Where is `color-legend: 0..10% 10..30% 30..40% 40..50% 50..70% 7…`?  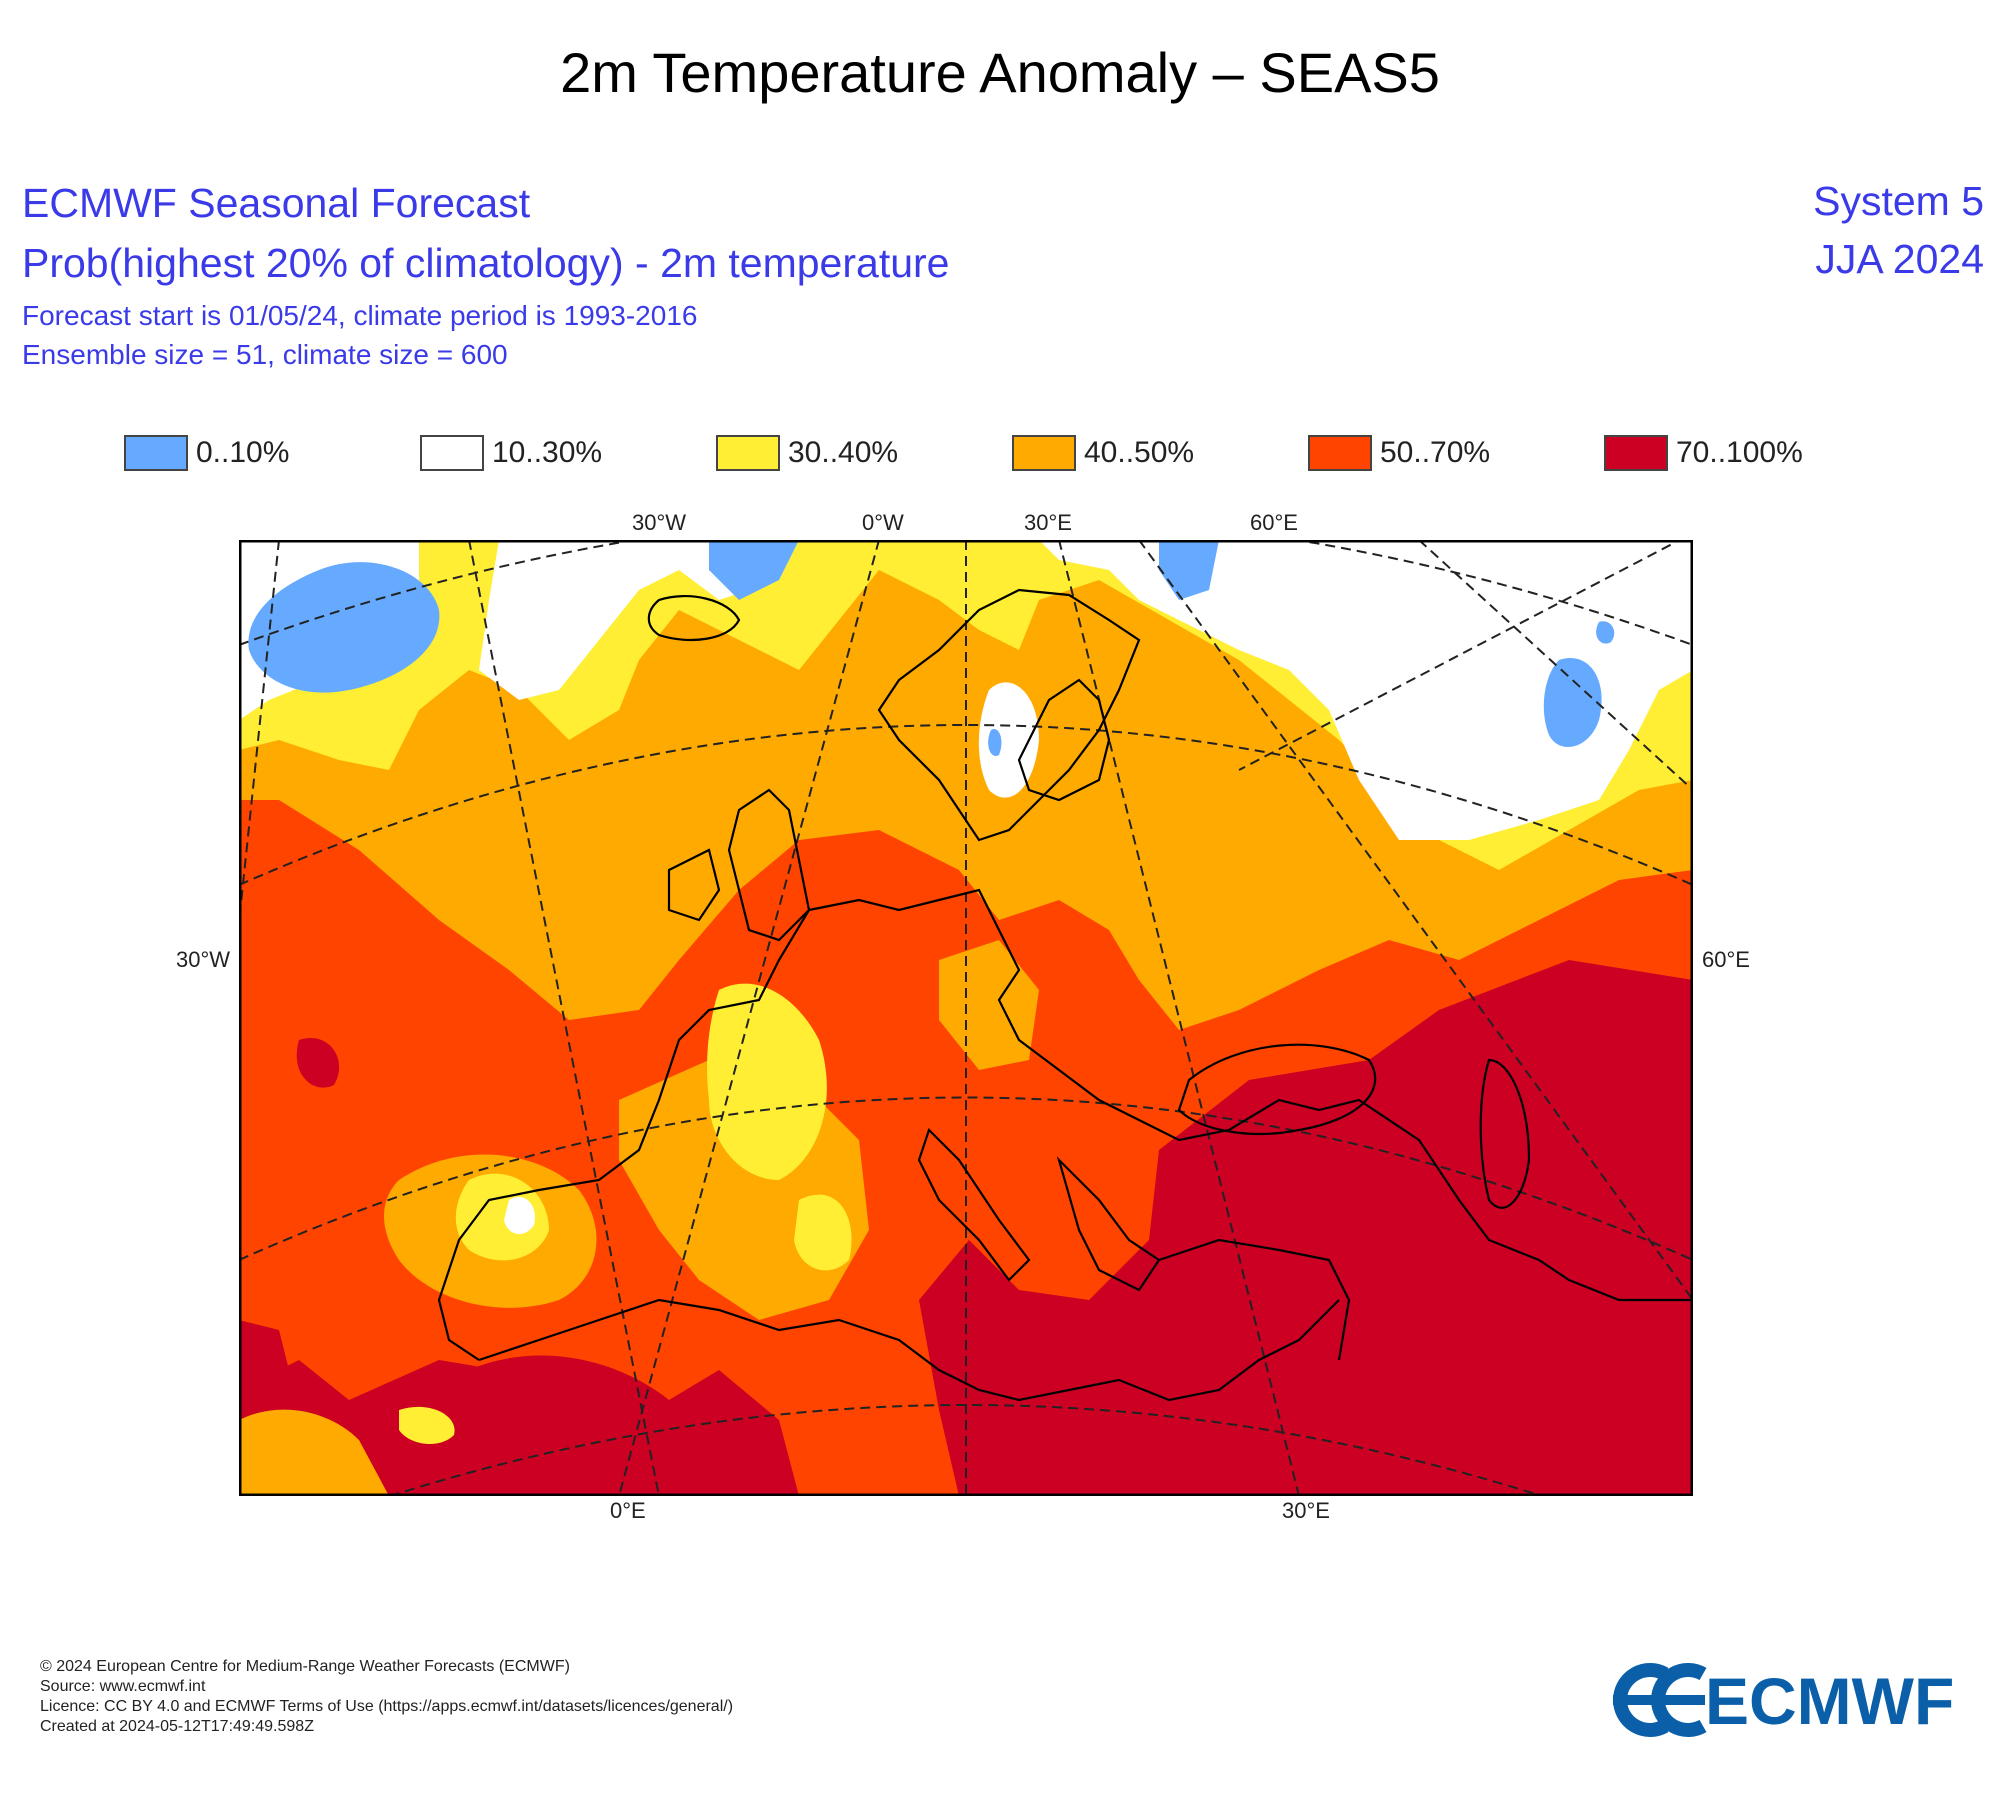
color-legend: 0..10% 10..30% 30..40% 40..50% 50..70% 7… is located at coordinates (1000, 455).